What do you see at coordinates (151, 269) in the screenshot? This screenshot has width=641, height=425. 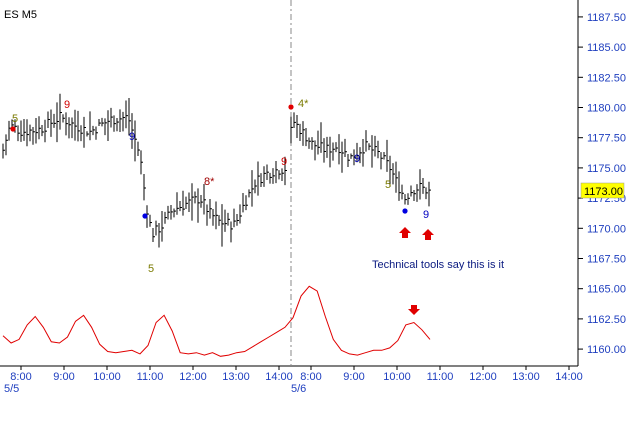 I see `count-label: 5` at bounding box center [151, 269].